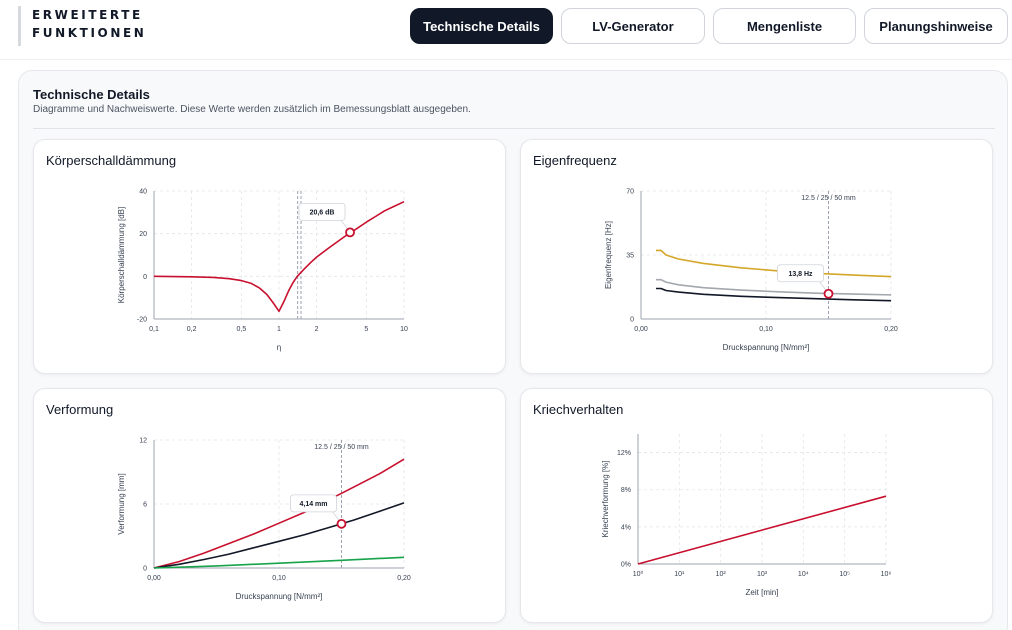  I want to click on y-tick-label: 8%, so click(626, 490).